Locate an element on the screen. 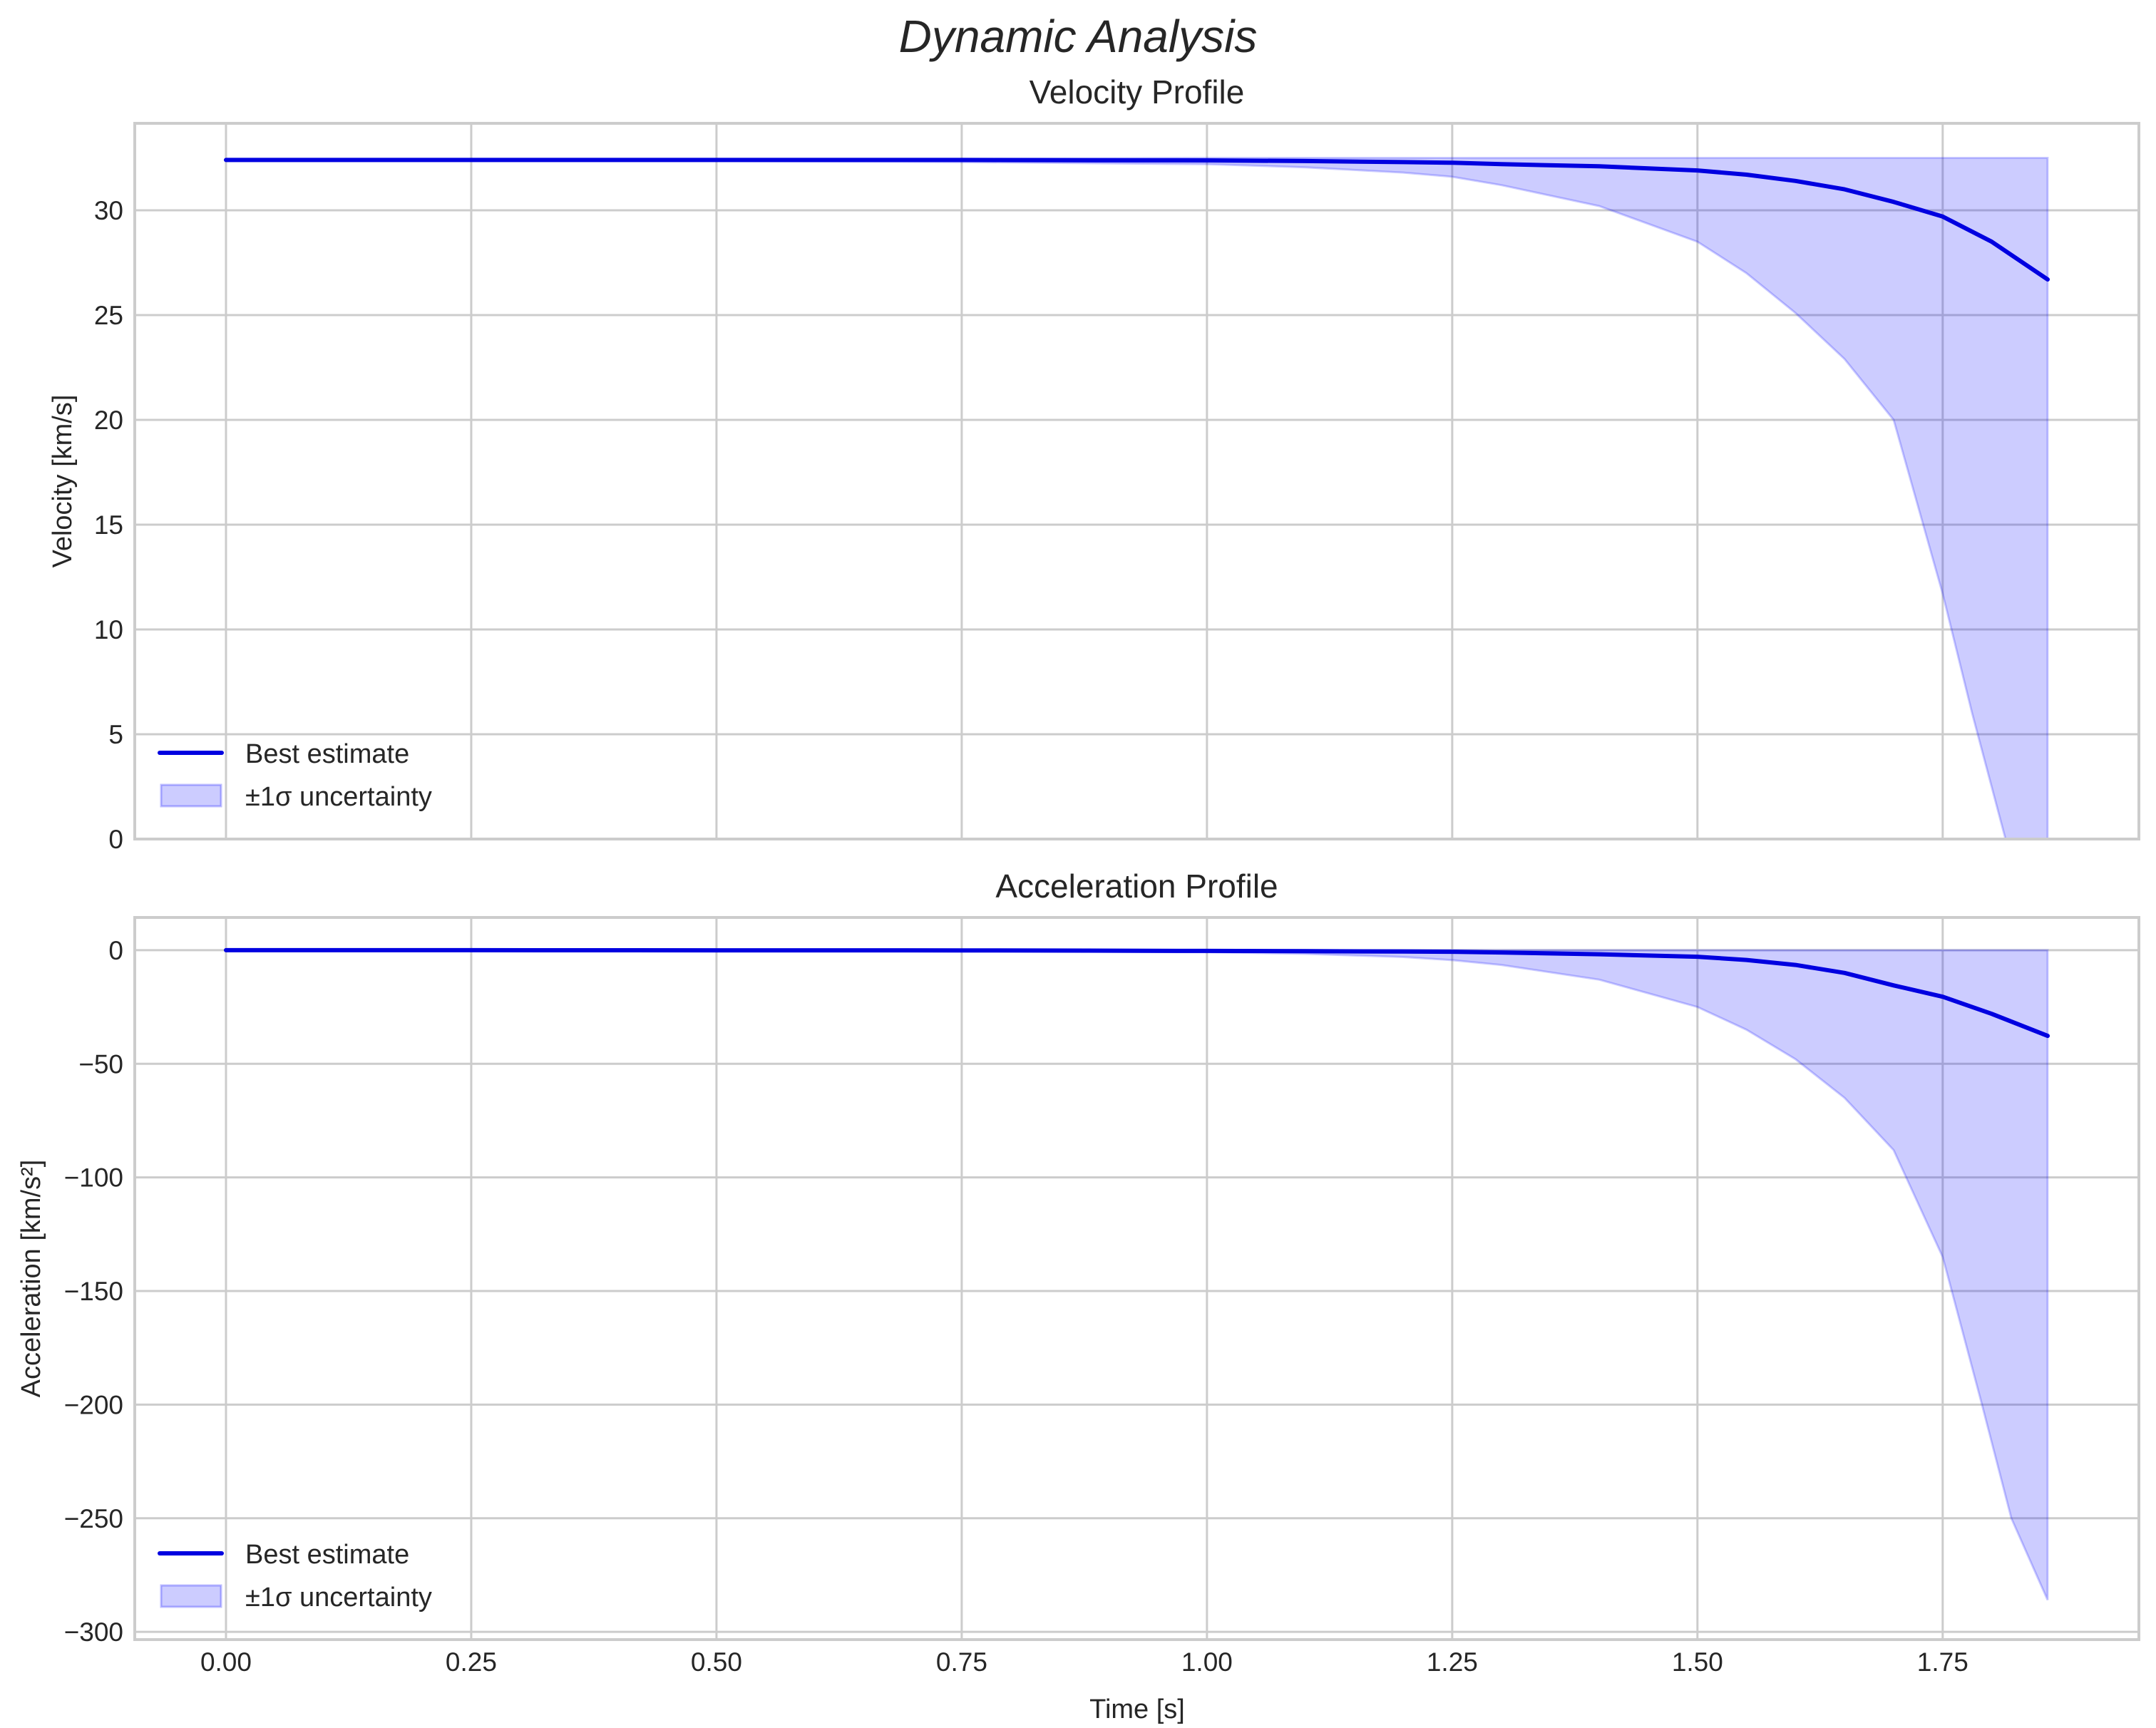  x-tick-label: 1.50 is located at coordinates (1697, 1662).